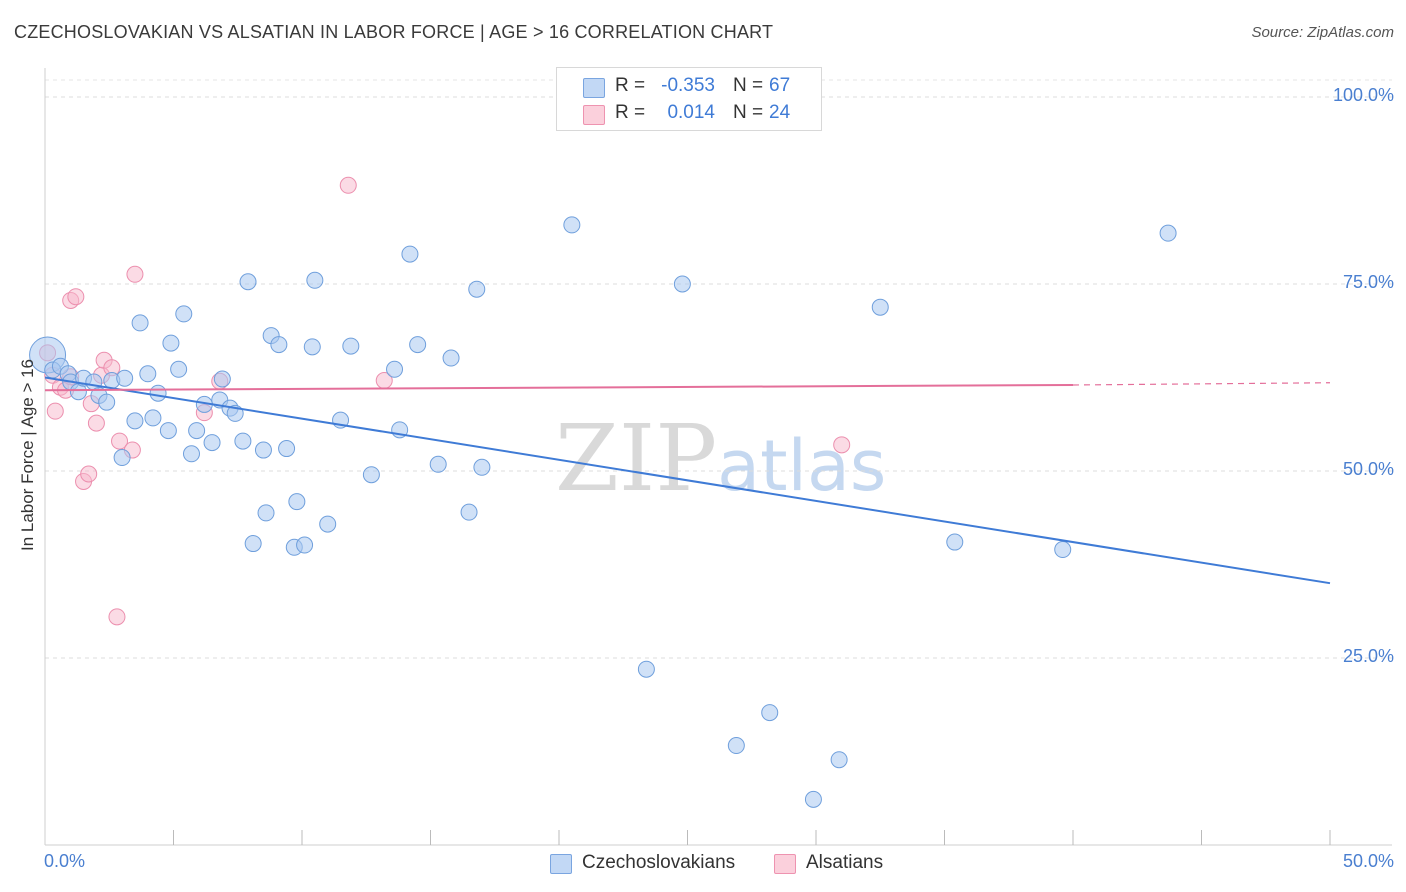  I want to click on source-label: Source: ZipAtlas.com, so click(1322, 32).